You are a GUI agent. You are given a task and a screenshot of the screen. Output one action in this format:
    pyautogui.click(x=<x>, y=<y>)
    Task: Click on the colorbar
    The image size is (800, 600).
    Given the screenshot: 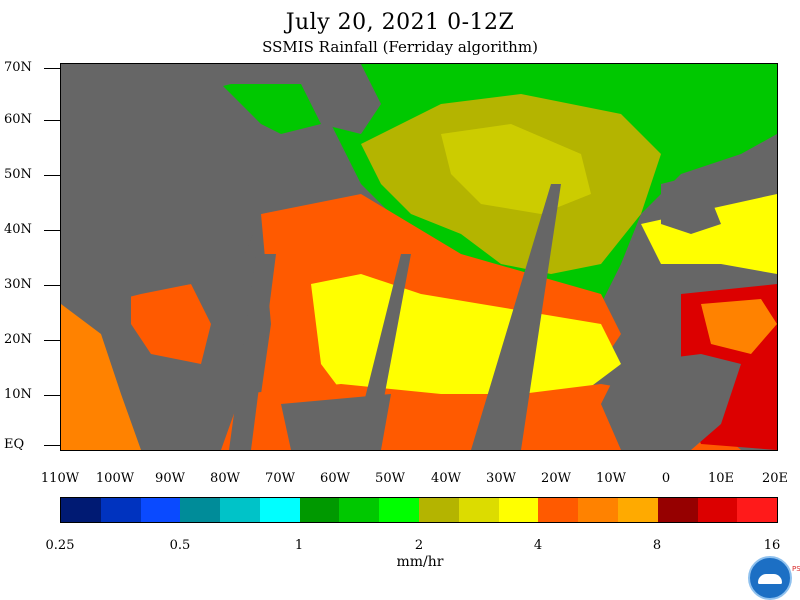 What is the action you would take?
    pyautogui.click(x=419, y=510)
    